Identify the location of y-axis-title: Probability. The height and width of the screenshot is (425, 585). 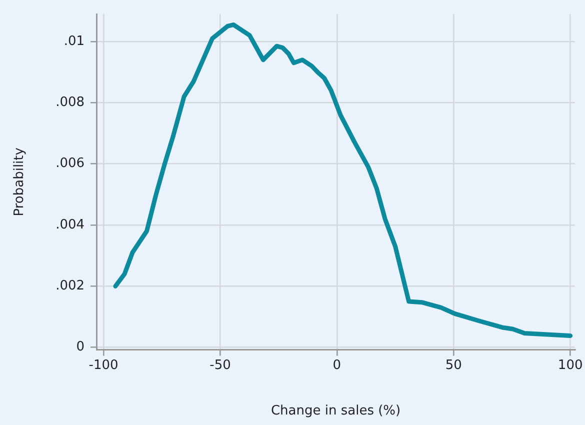
(20, 181).